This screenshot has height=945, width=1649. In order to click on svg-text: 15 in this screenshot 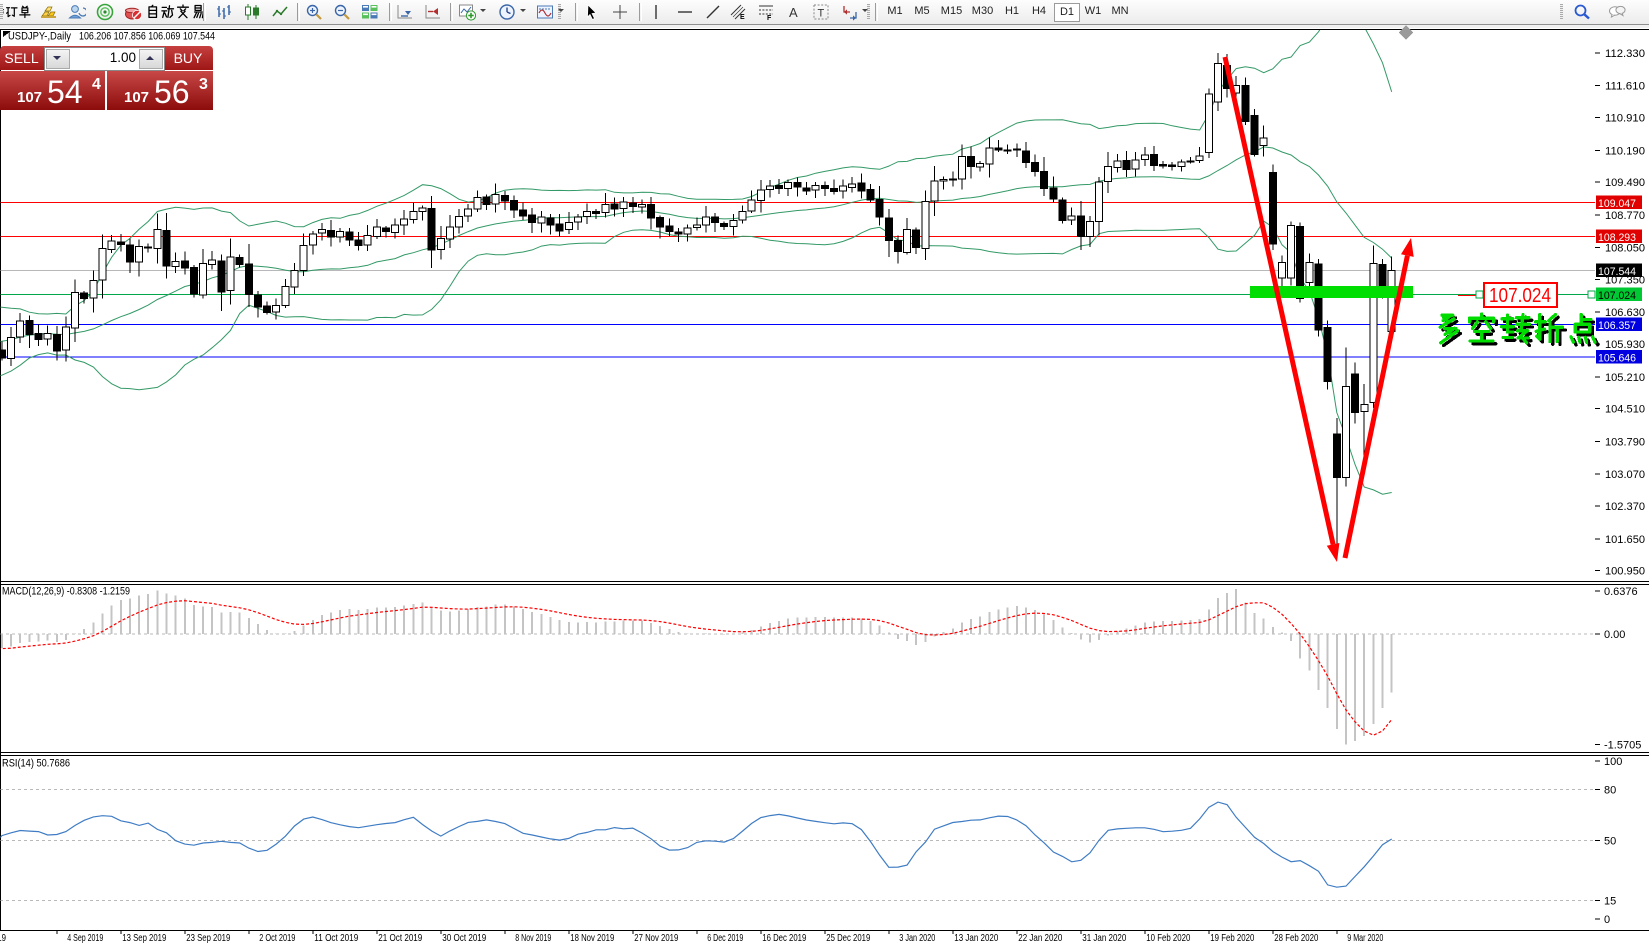, I will do `click(1610, 901)`.